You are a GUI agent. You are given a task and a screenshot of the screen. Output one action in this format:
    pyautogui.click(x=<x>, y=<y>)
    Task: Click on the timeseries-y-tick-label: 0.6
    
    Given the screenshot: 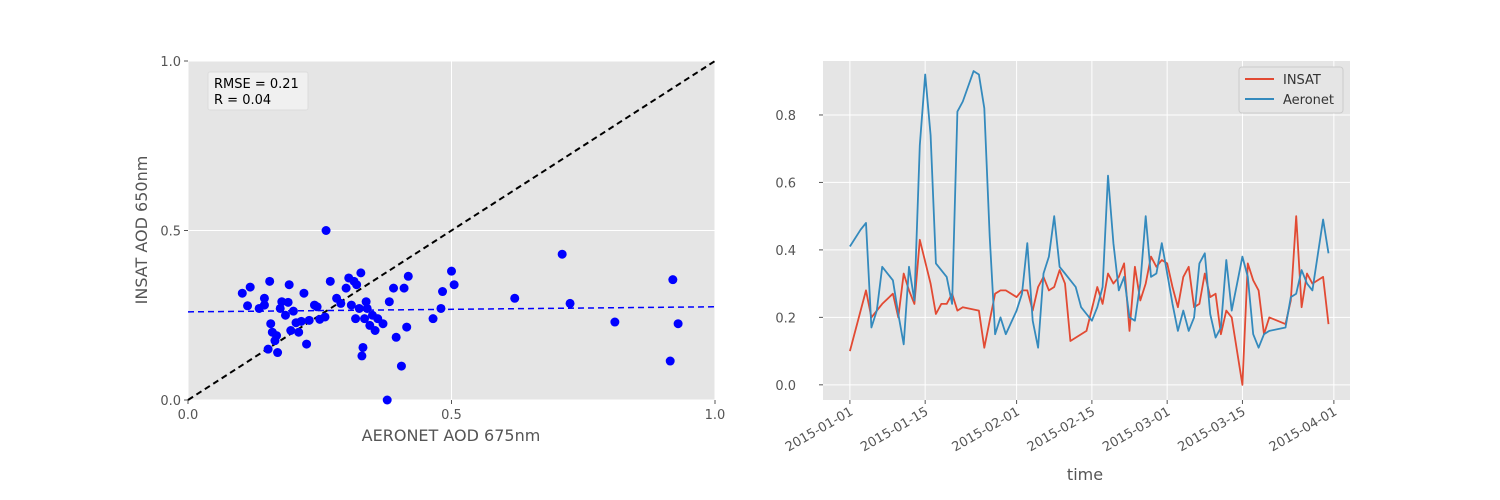 What is the action you would take?
    pyautogui.click(x=785, y=183)
    